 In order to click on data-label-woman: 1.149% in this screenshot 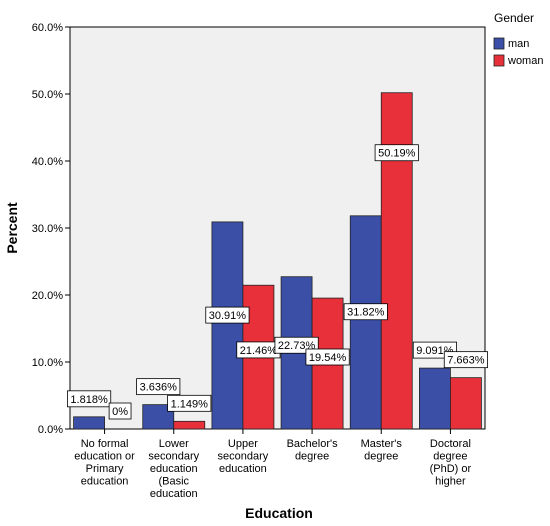, I will do `click(189, 403)`.